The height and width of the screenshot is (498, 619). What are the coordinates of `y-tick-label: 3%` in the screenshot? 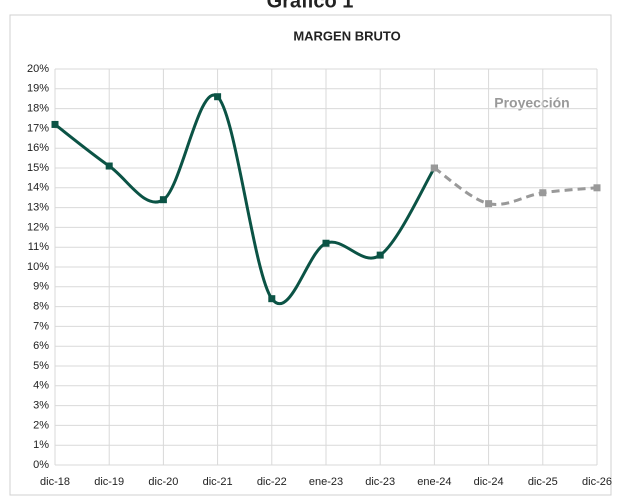 It's located at (41, 406).